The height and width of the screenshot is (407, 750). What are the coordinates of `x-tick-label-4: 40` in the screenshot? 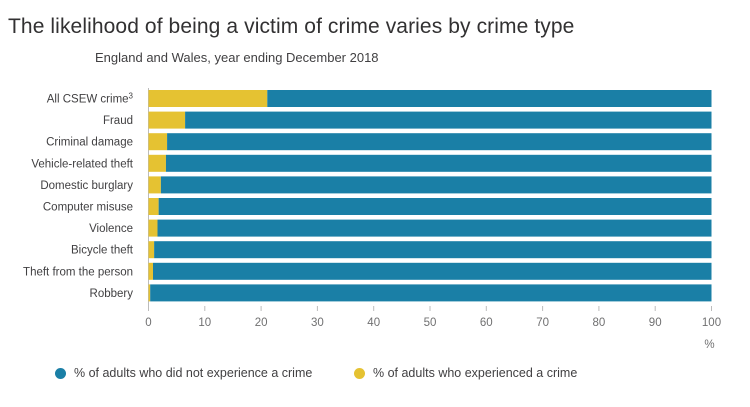 It's located at (373, 323).